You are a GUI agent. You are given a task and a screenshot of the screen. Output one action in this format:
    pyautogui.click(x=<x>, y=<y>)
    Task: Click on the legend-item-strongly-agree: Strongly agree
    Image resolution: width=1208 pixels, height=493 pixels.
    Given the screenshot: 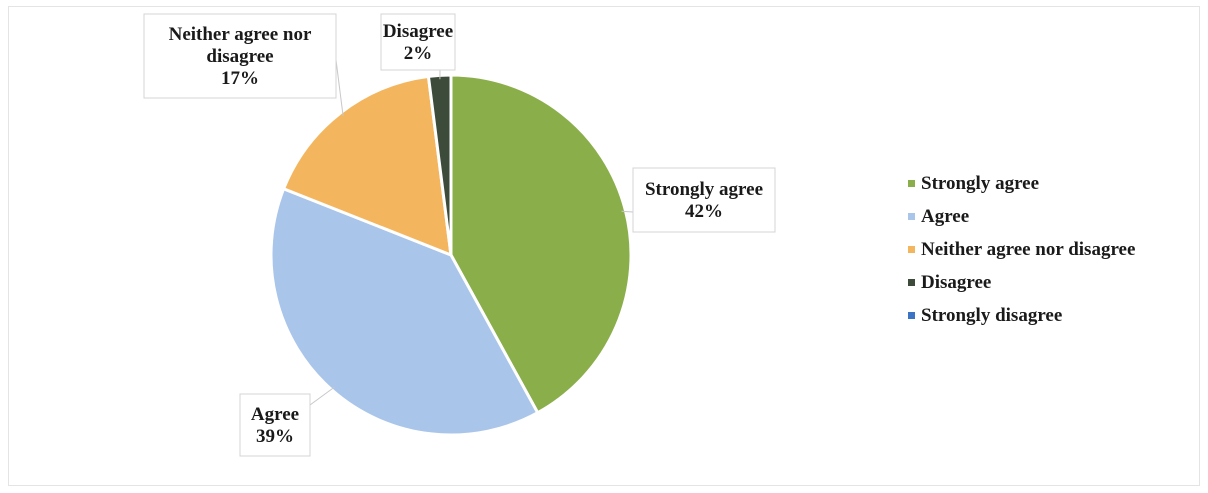 What is the action you would take?
    pyautogui.click(x=973, y=183)
    